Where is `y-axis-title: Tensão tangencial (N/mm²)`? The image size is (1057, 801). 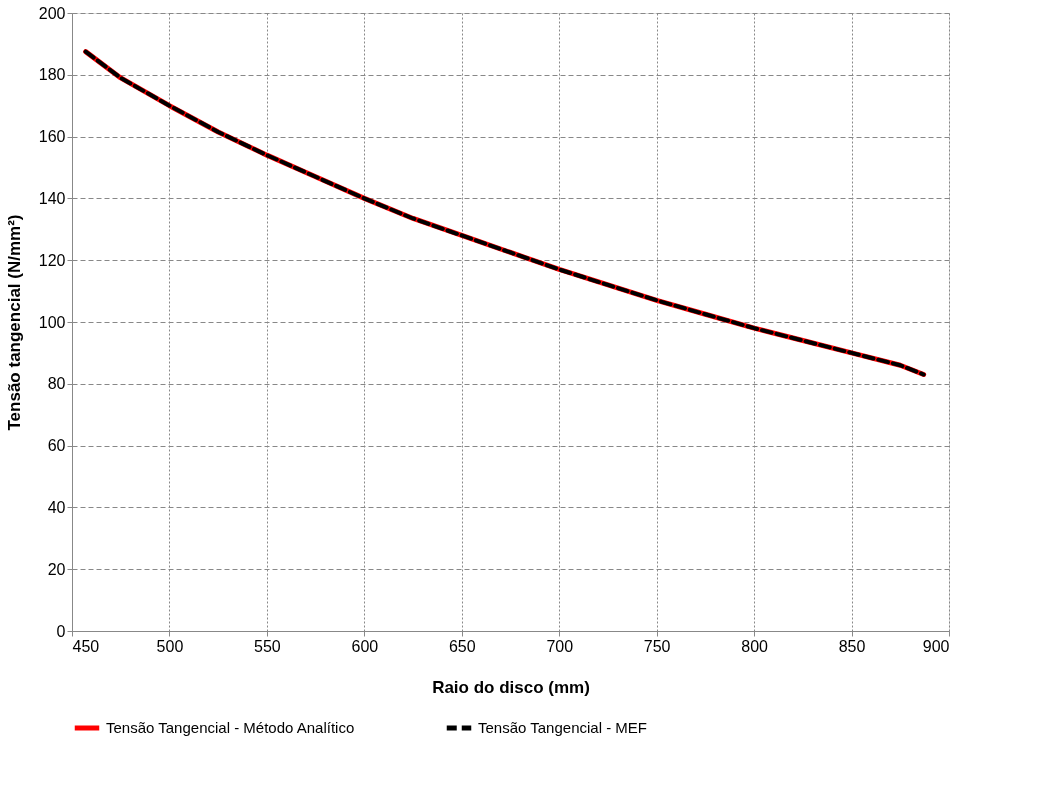
y-axis-title: Tensão tangencial (N/mm²) is located at coordinates (14, 322).